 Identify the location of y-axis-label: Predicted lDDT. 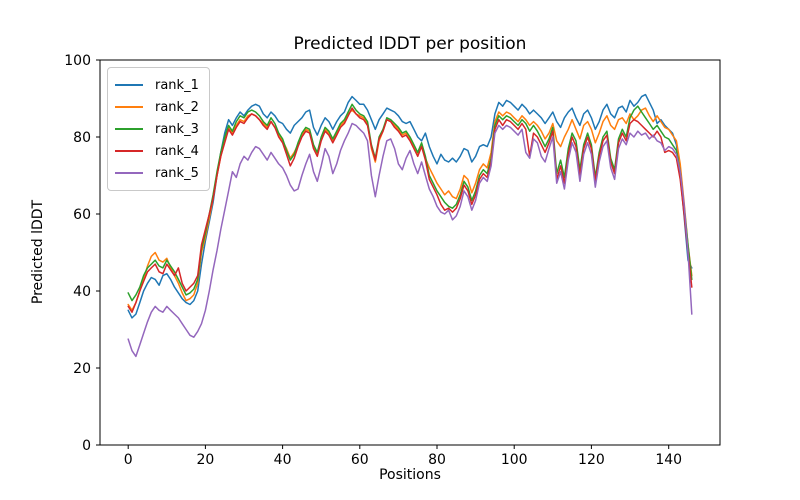
(38, 252).